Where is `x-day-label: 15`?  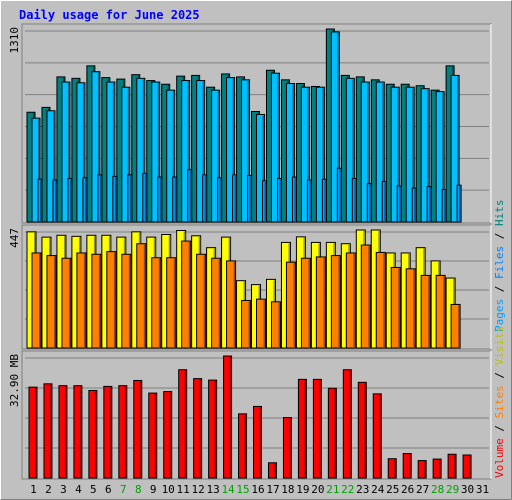
x-day-label: 15 is located at coordinates (242, 489).